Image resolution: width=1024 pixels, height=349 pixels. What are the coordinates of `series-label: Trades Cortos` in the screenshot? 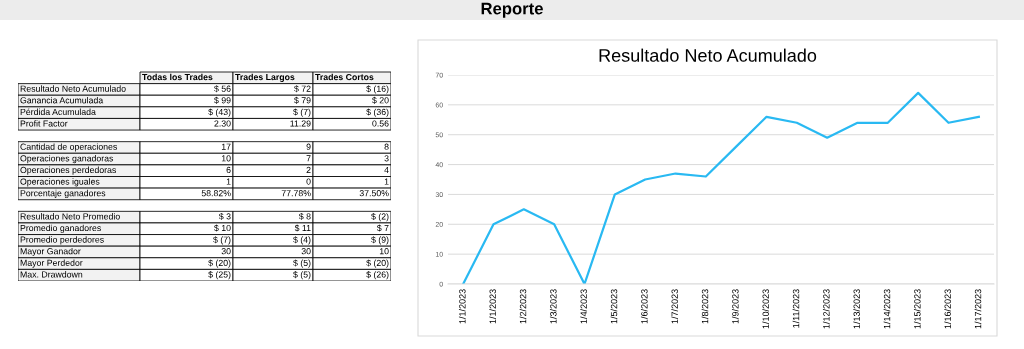 It's located at (344, 77).